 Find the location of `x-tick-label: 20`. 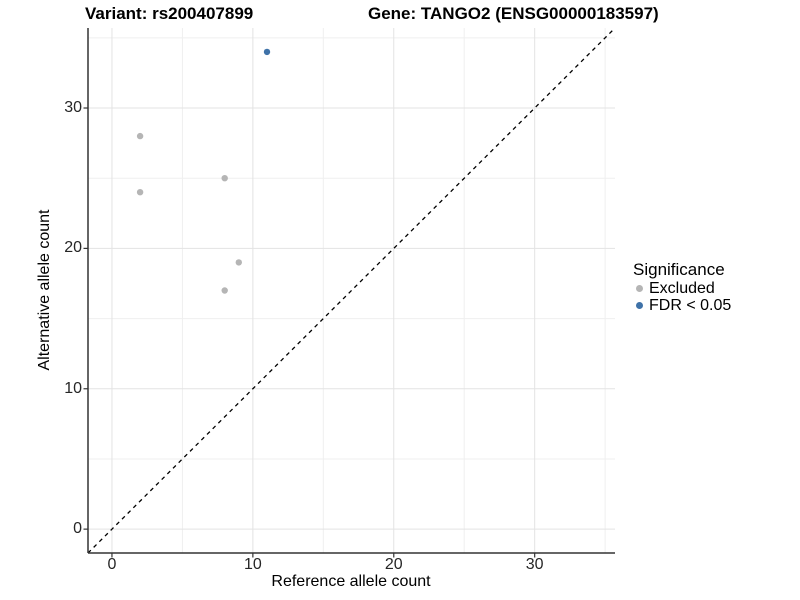

x-tick-label: 20 is located at coordinates (393, 564).